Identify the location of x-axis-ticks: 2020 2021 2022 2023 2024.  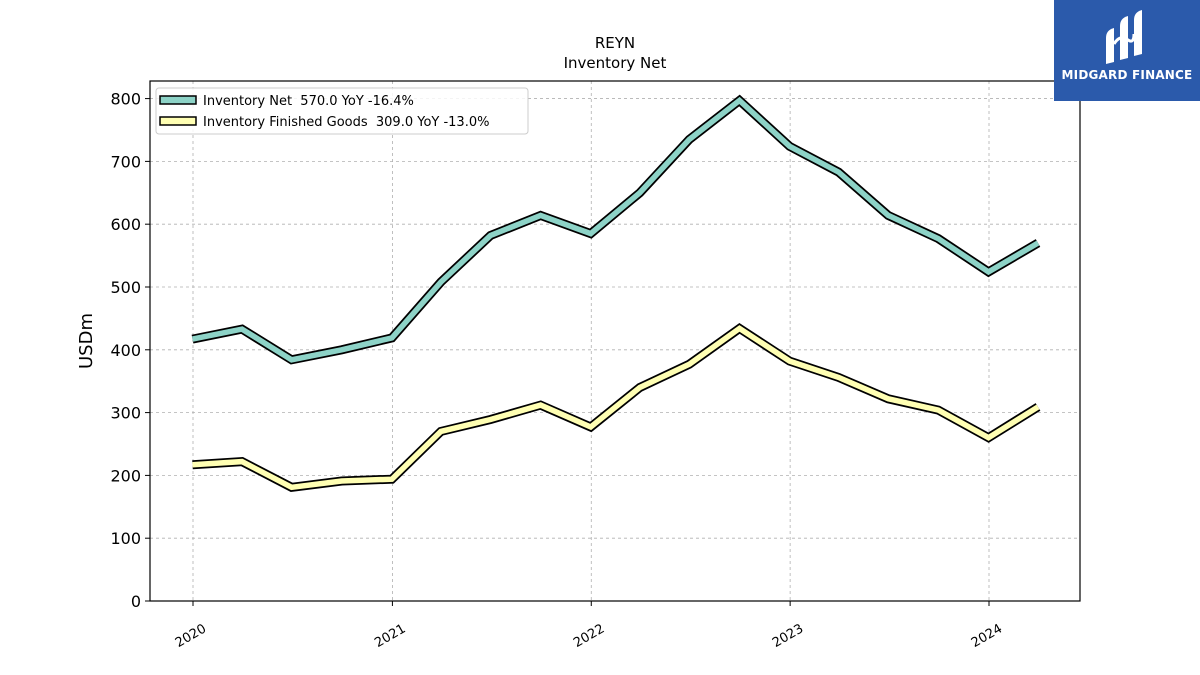
(589, 626).